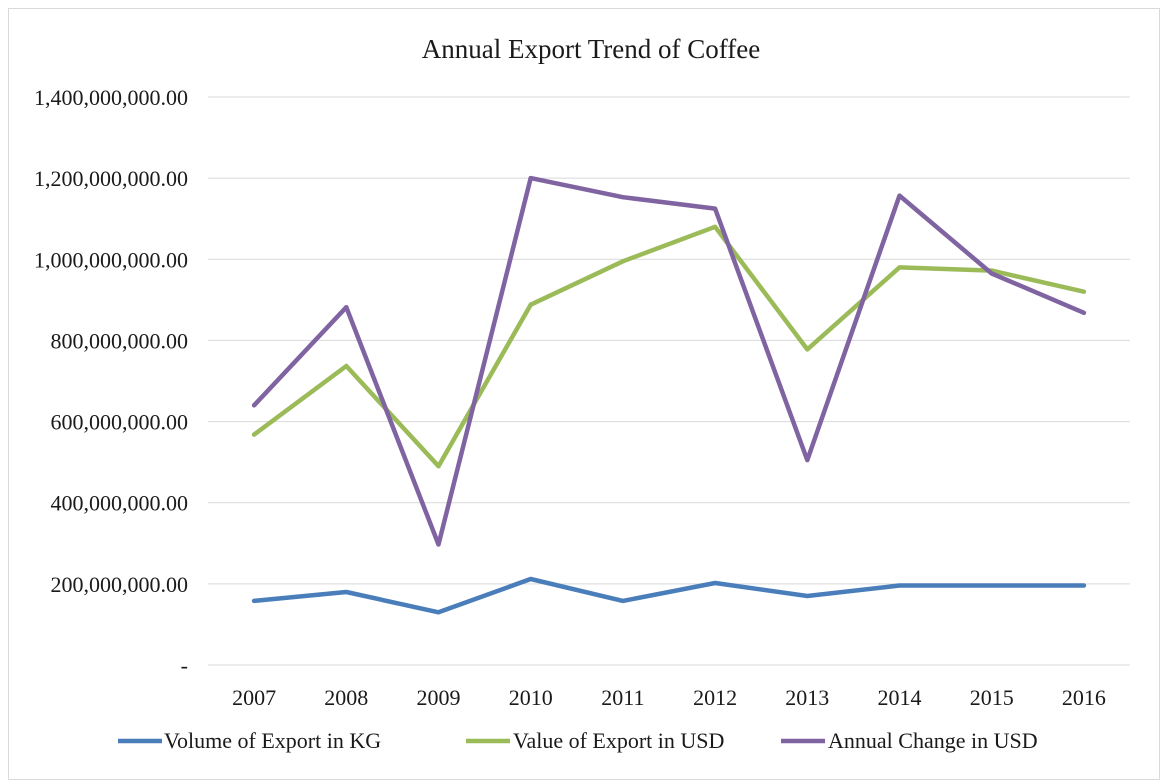 This screenshot has height=784, width=1163. What do you see at coordinates (120, 422) in the screenshot?
I see `y-tick-label: 600,000,000.00` at bounding box center [120, 422].